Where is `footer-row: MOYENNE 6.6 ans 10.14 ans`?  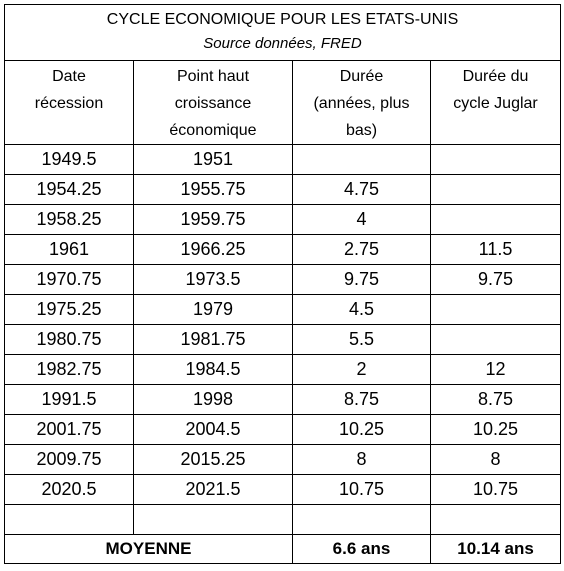
footer-row: MOYENNE 6.6 ans 10.14 ans is located at coordinates (283, 549).